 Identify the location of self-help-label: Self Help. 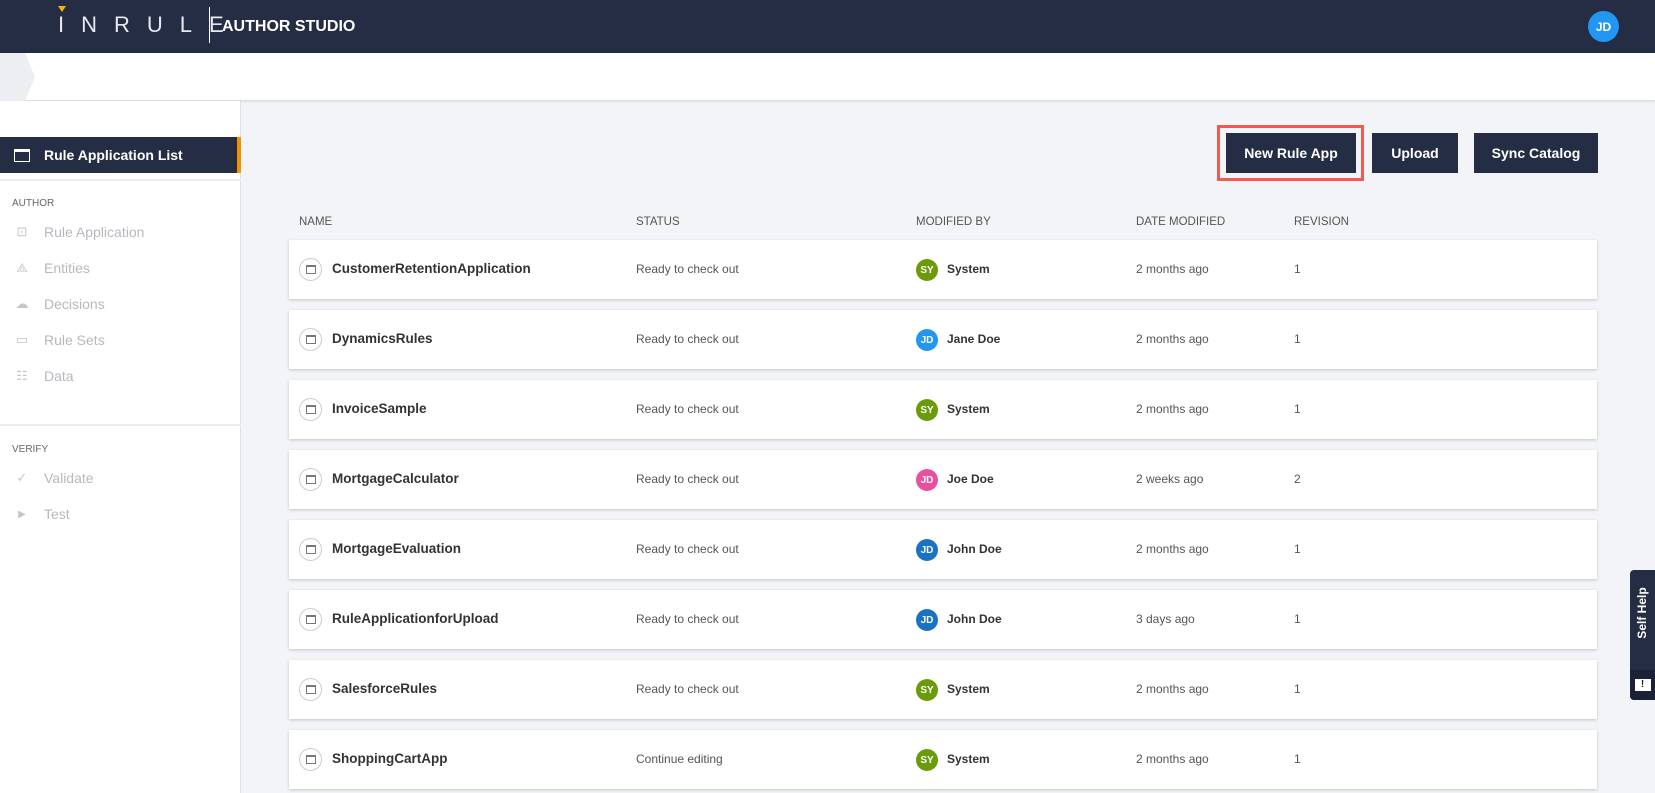
(1642, 613).